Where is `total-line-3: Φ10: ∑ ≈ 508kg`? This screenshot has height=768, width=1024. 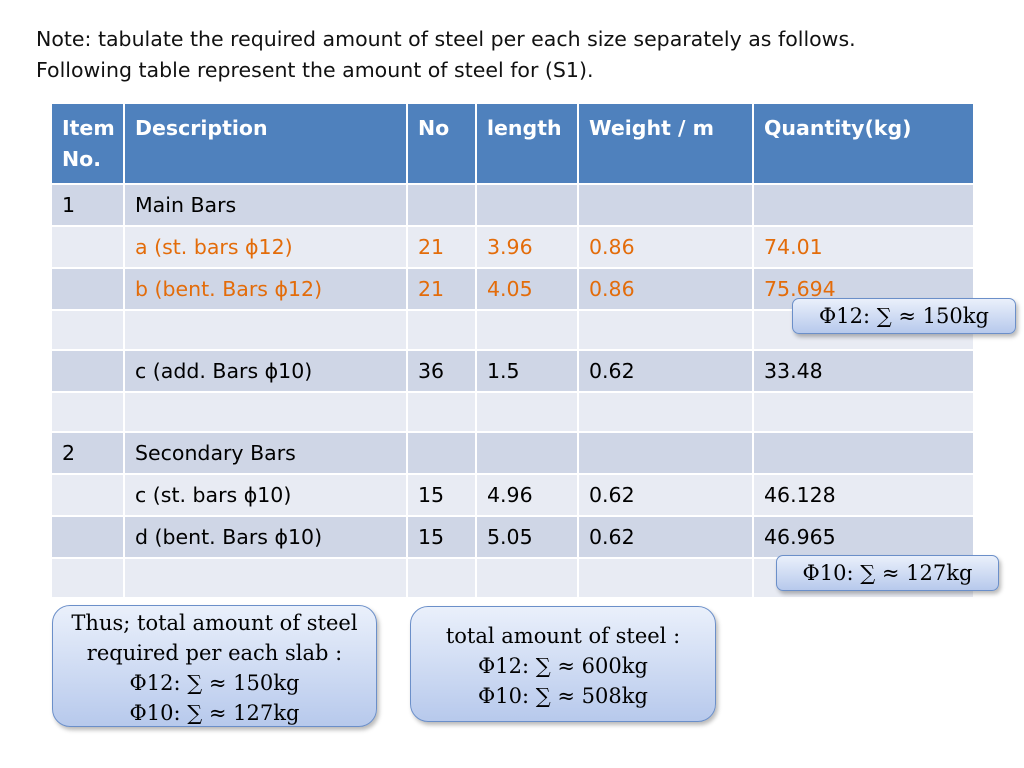
total-line-3: Φ10: ∑ ≈ 508kg is located at coordinates (563, 696).